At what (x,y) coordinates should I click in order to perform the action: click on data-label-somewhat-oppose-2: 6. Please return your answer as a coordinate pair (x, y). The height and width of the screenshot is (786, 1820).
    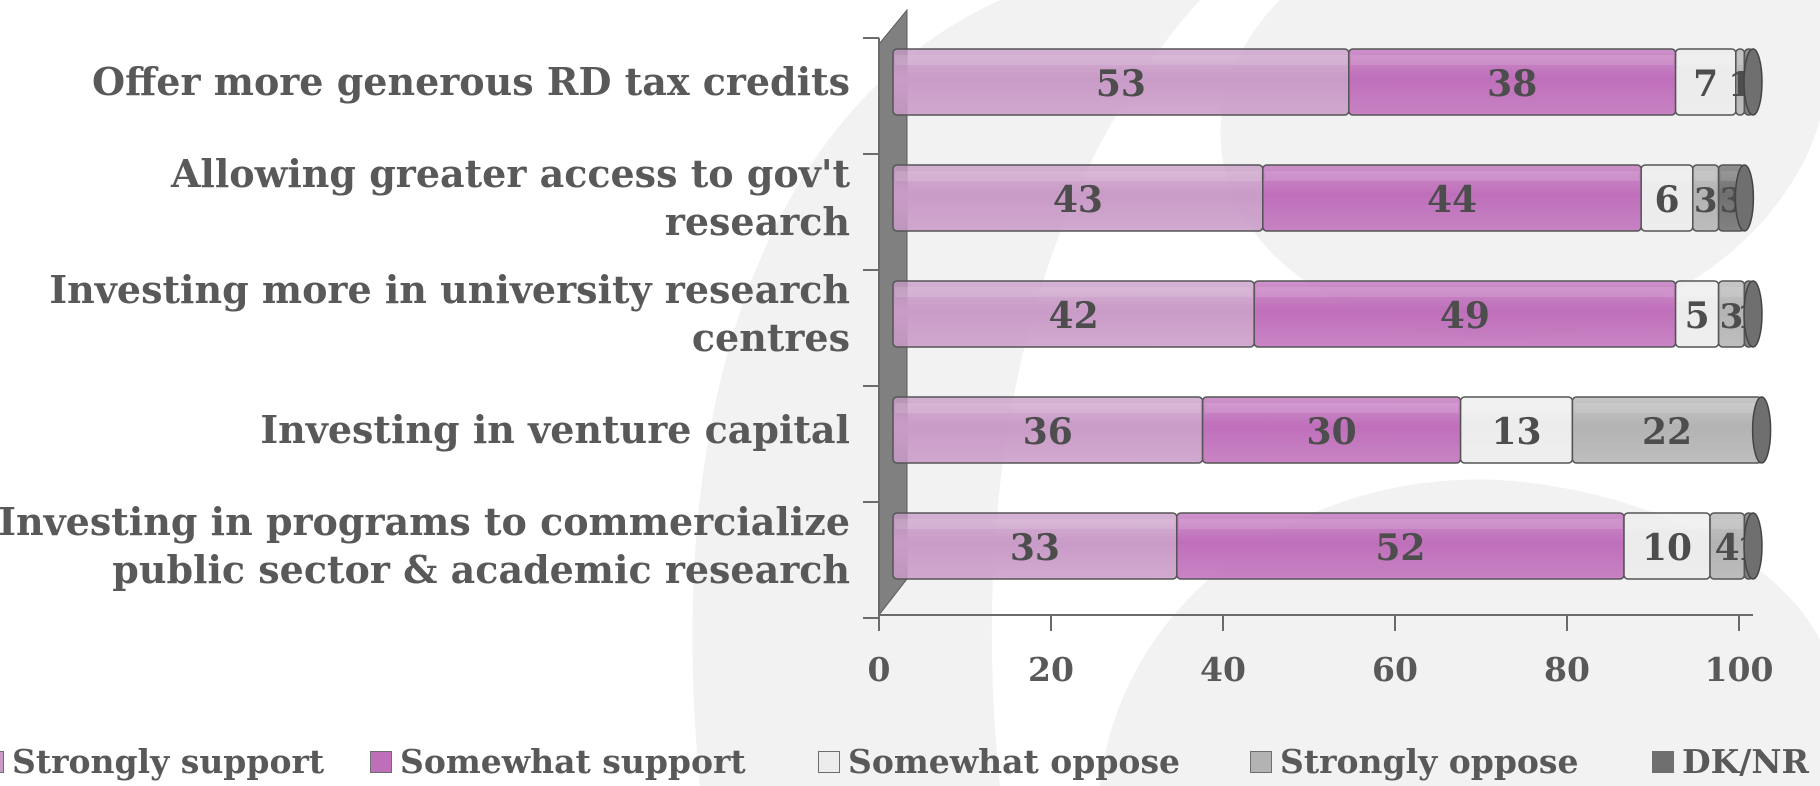
    Looking at the image, I should click on (1666, 200).